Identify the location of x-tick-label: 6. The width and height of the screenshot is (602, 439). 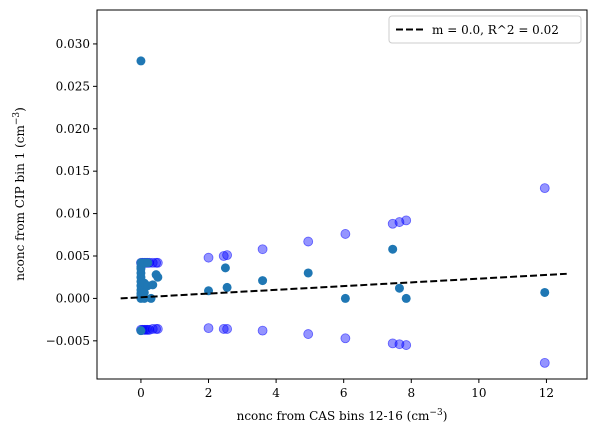
(344, 393).